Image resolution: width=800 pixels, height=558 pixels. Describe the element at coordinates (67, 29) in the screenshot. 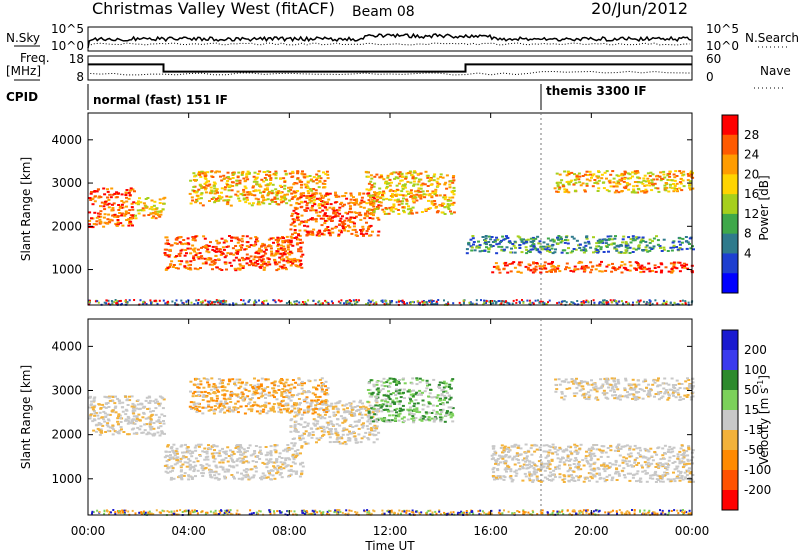

I see `nsky-tick-top: 10^5` at that location.